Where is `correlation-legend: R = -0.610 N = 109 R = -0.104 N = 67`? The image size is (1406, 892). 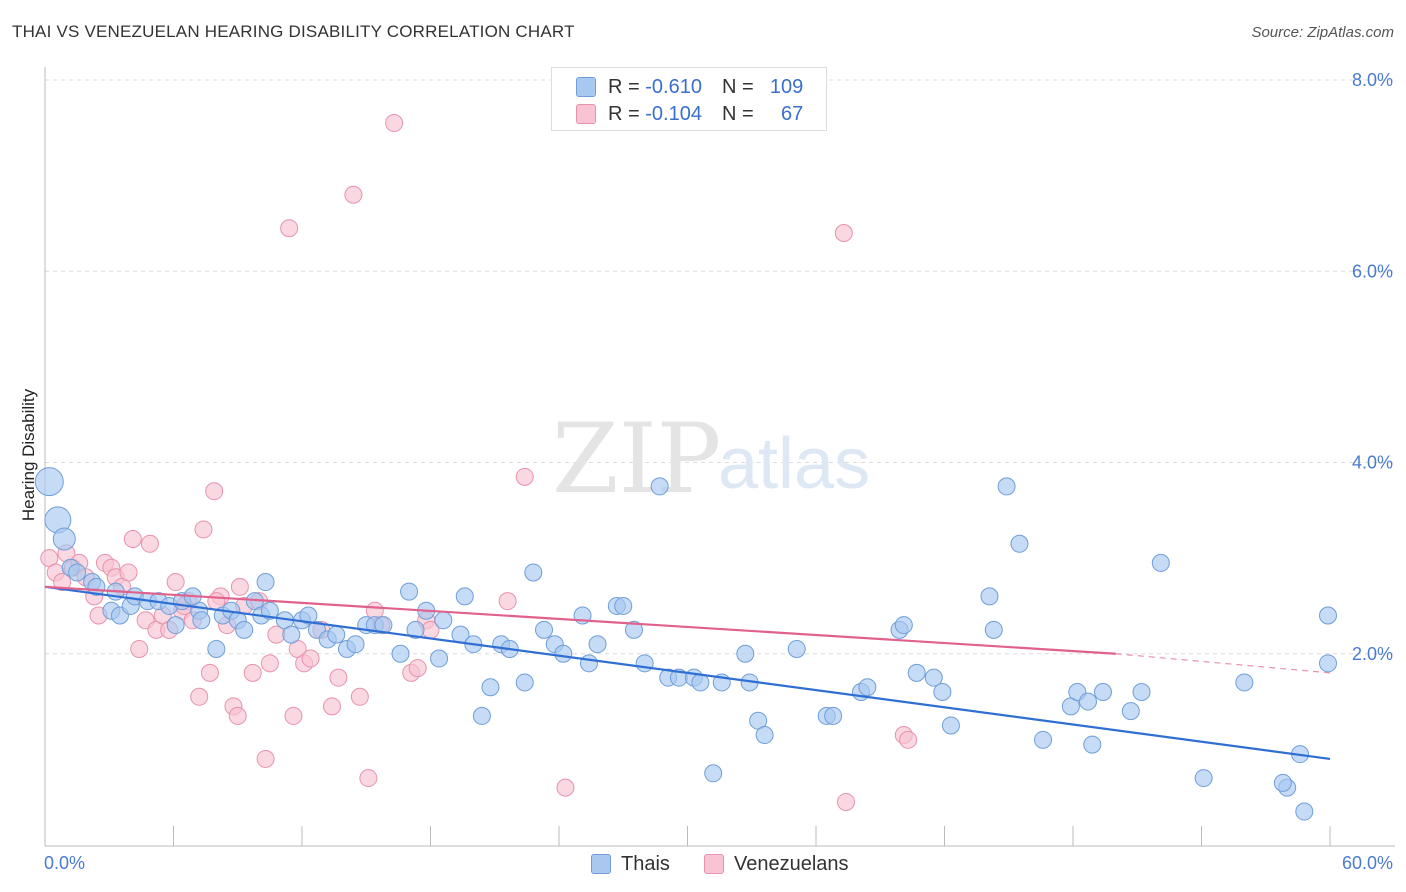 correlation-legend: R = -0.610 N = 109 R = -0.104 N = 67 is located at coordinates (689, 99).